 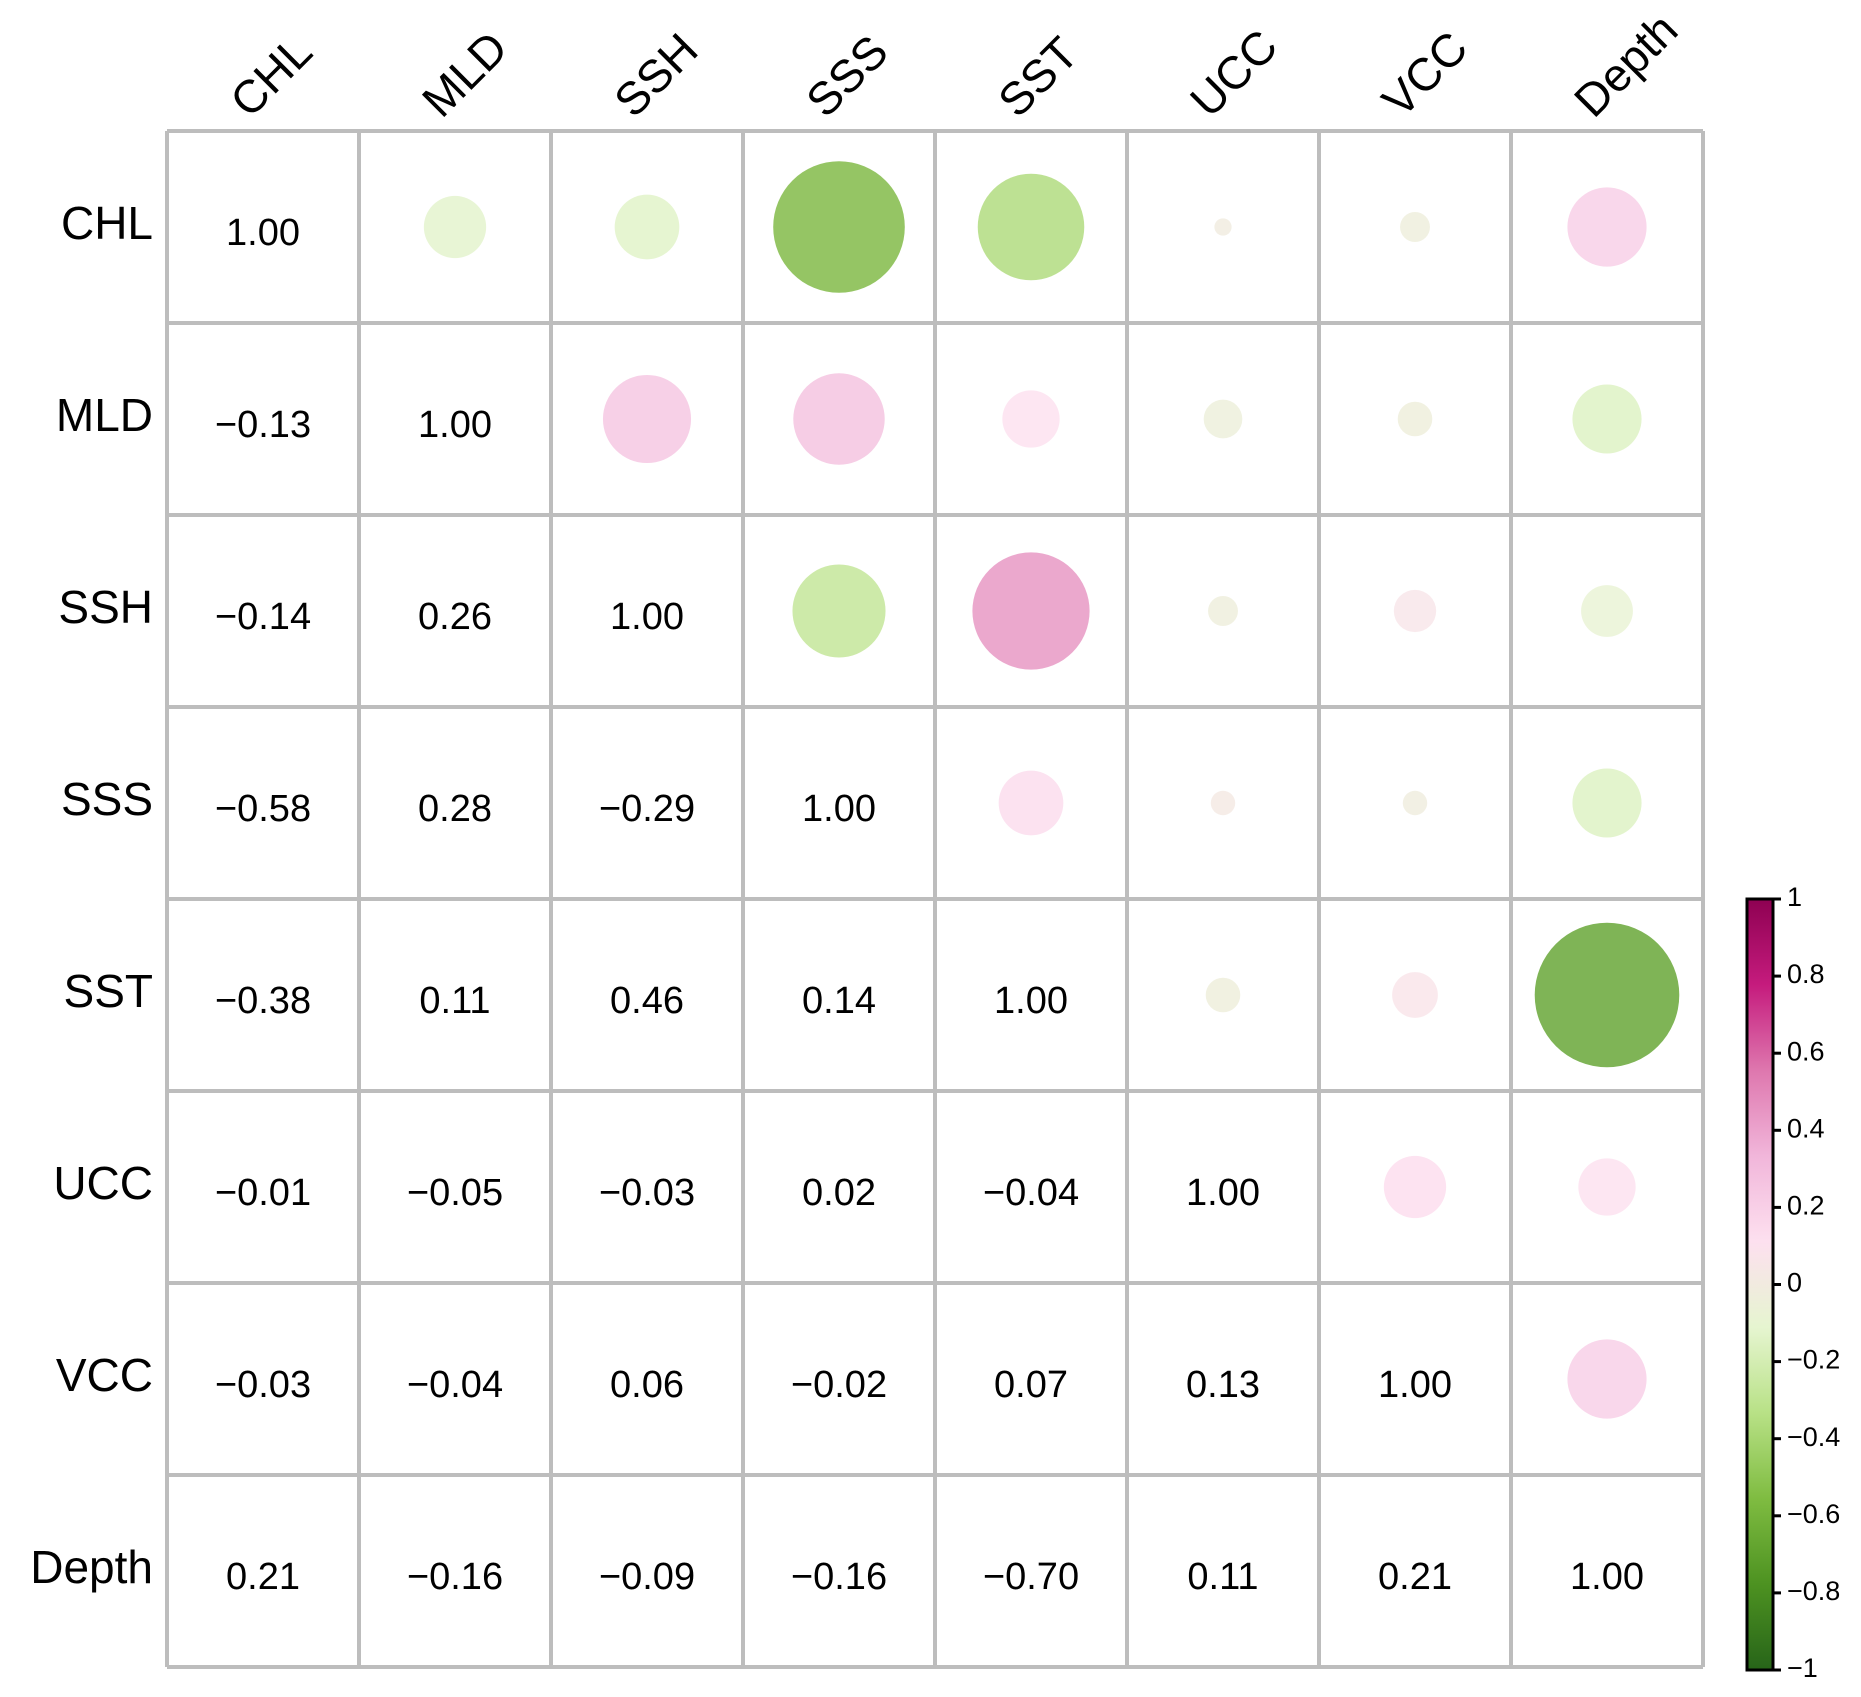 What do you see at coordinates (847, 76) in the screenshot?
I see `column-label: SSS` at bounding box center [847, 76].